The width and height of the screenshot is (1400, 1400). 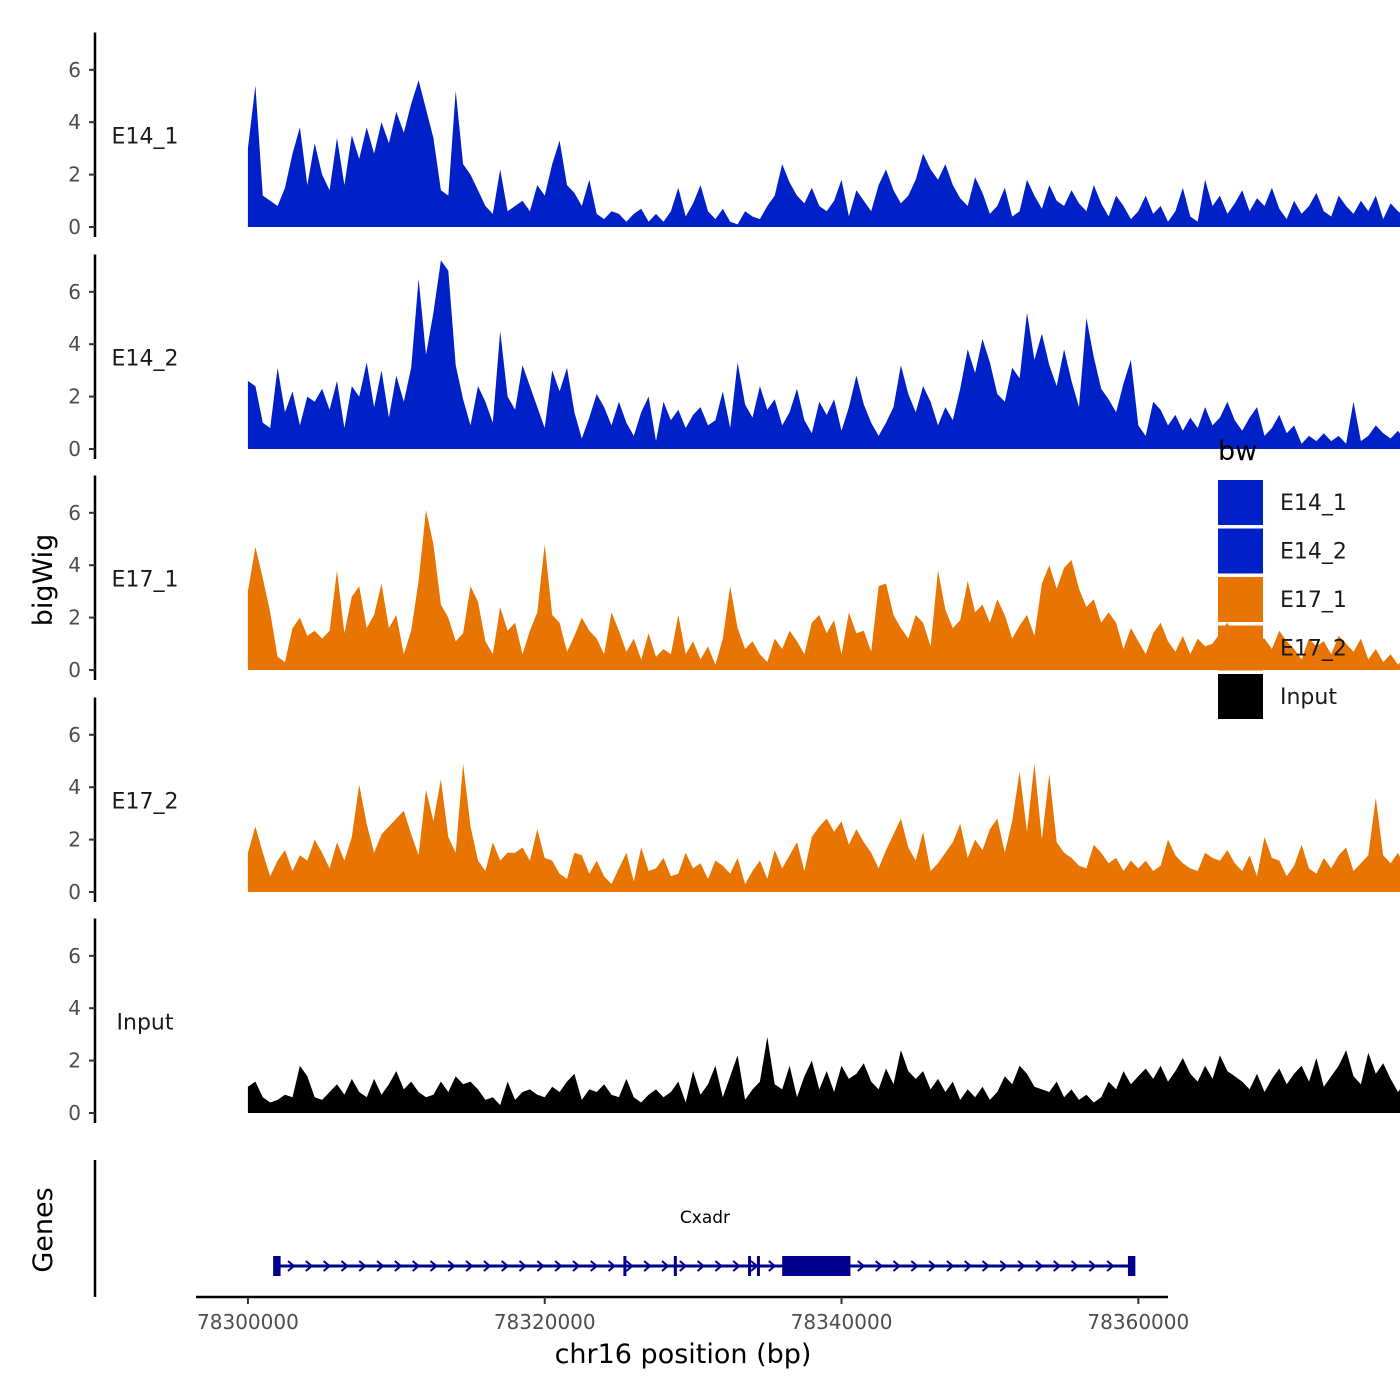 What do you see at coordinates (614, 1228) in the screenshot?
I see `gene-track-group: Cxadr` at bounding box center [614, 1228].